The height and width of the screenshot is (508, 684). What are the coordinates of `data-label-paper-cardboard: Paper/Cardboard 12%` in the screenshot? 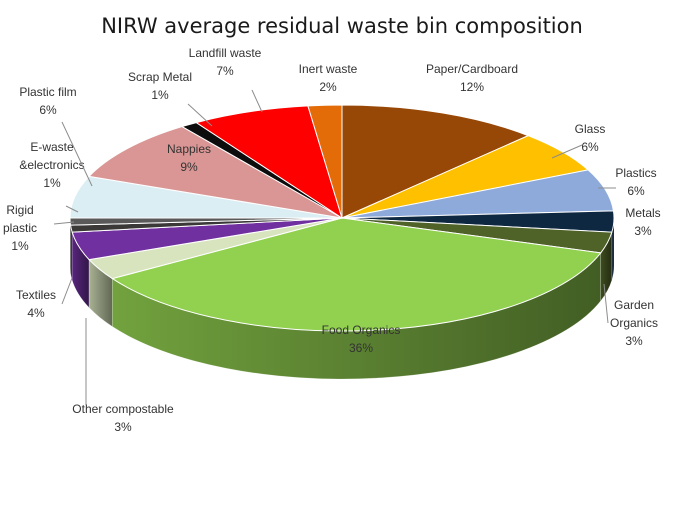 It's located at (472, 78).